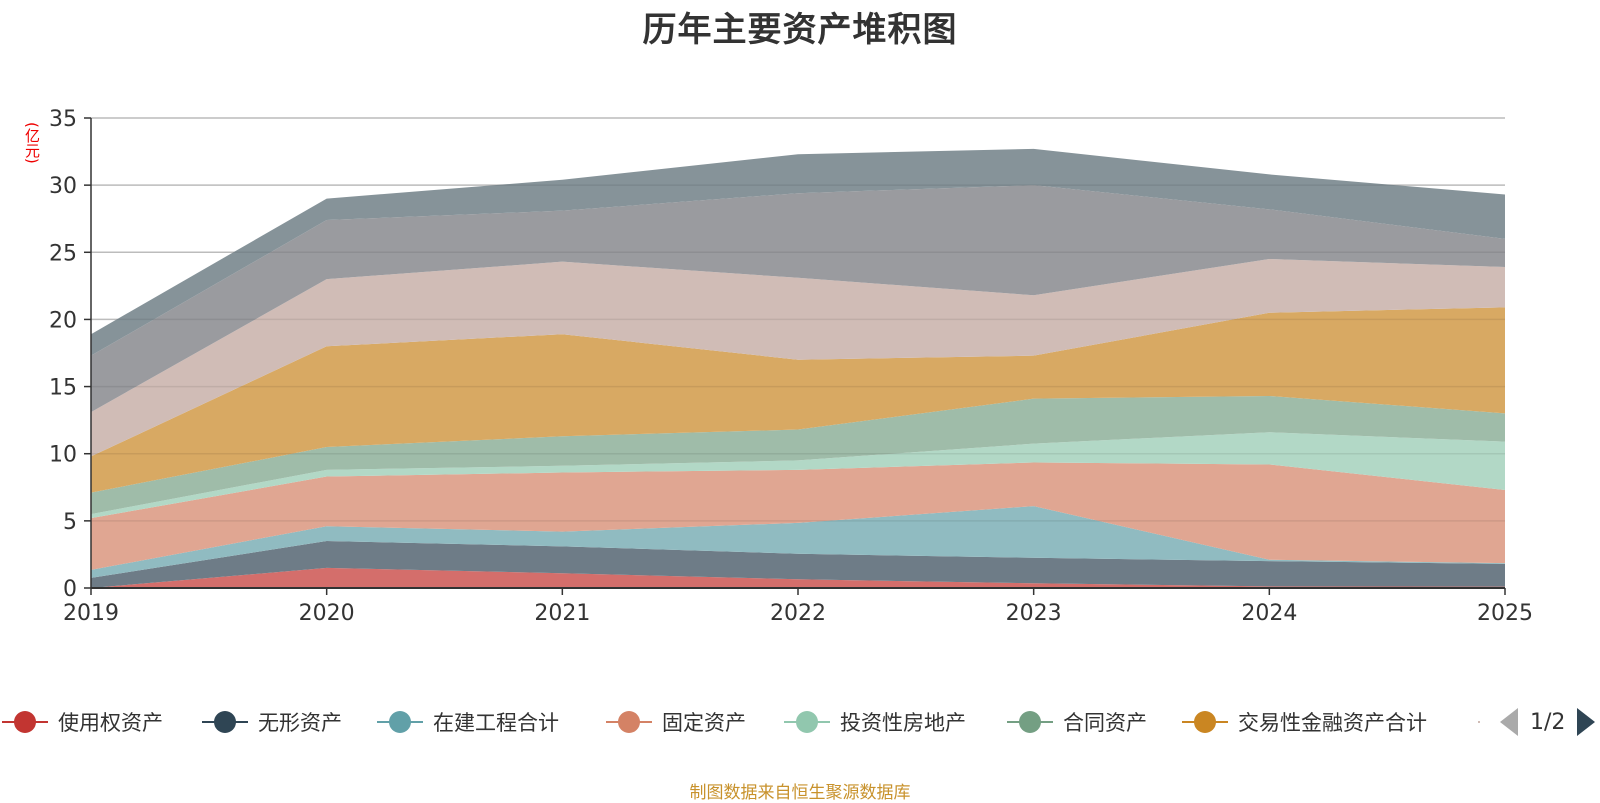 This screenshot has height=803, width=1600. I want to click on legend-label: 交易性金融资产合计, so click(1332, 723).